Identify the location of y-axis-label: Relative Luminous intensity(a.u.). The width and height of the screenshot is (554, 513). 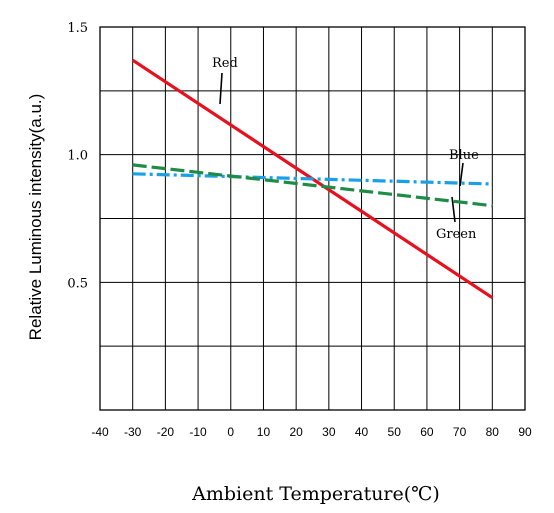
(35, 217).